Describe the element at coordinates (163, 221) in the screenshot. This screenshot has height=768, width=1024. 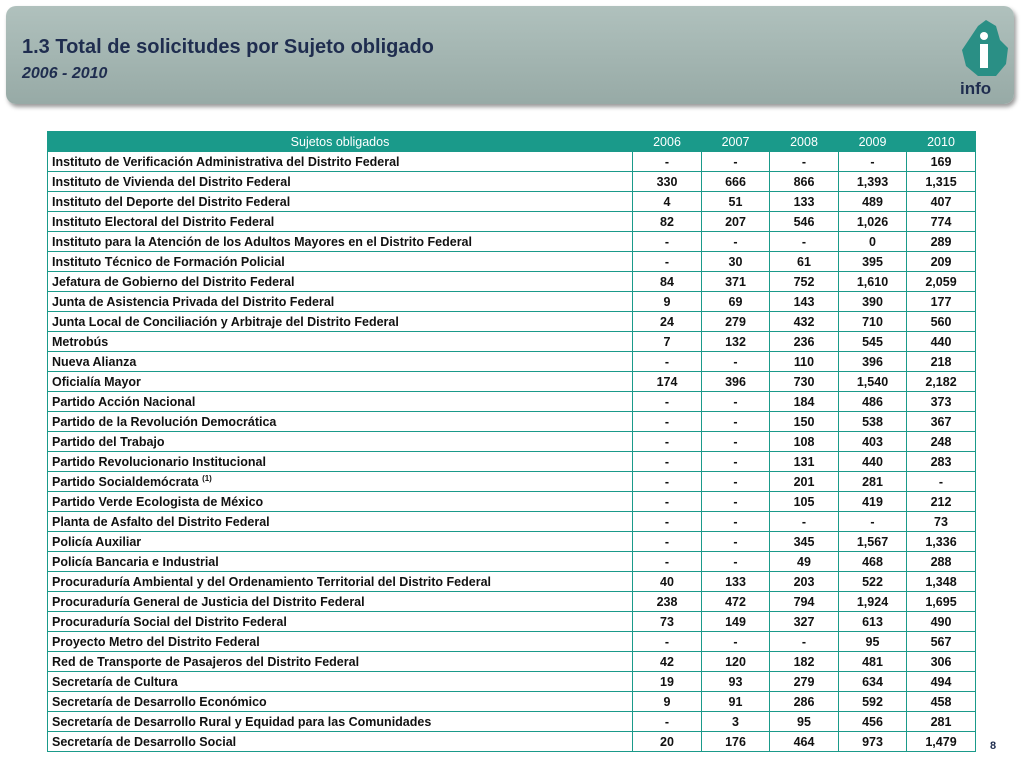
I see `row-name: Instituto Electoral del Distrito Federal` at that location.